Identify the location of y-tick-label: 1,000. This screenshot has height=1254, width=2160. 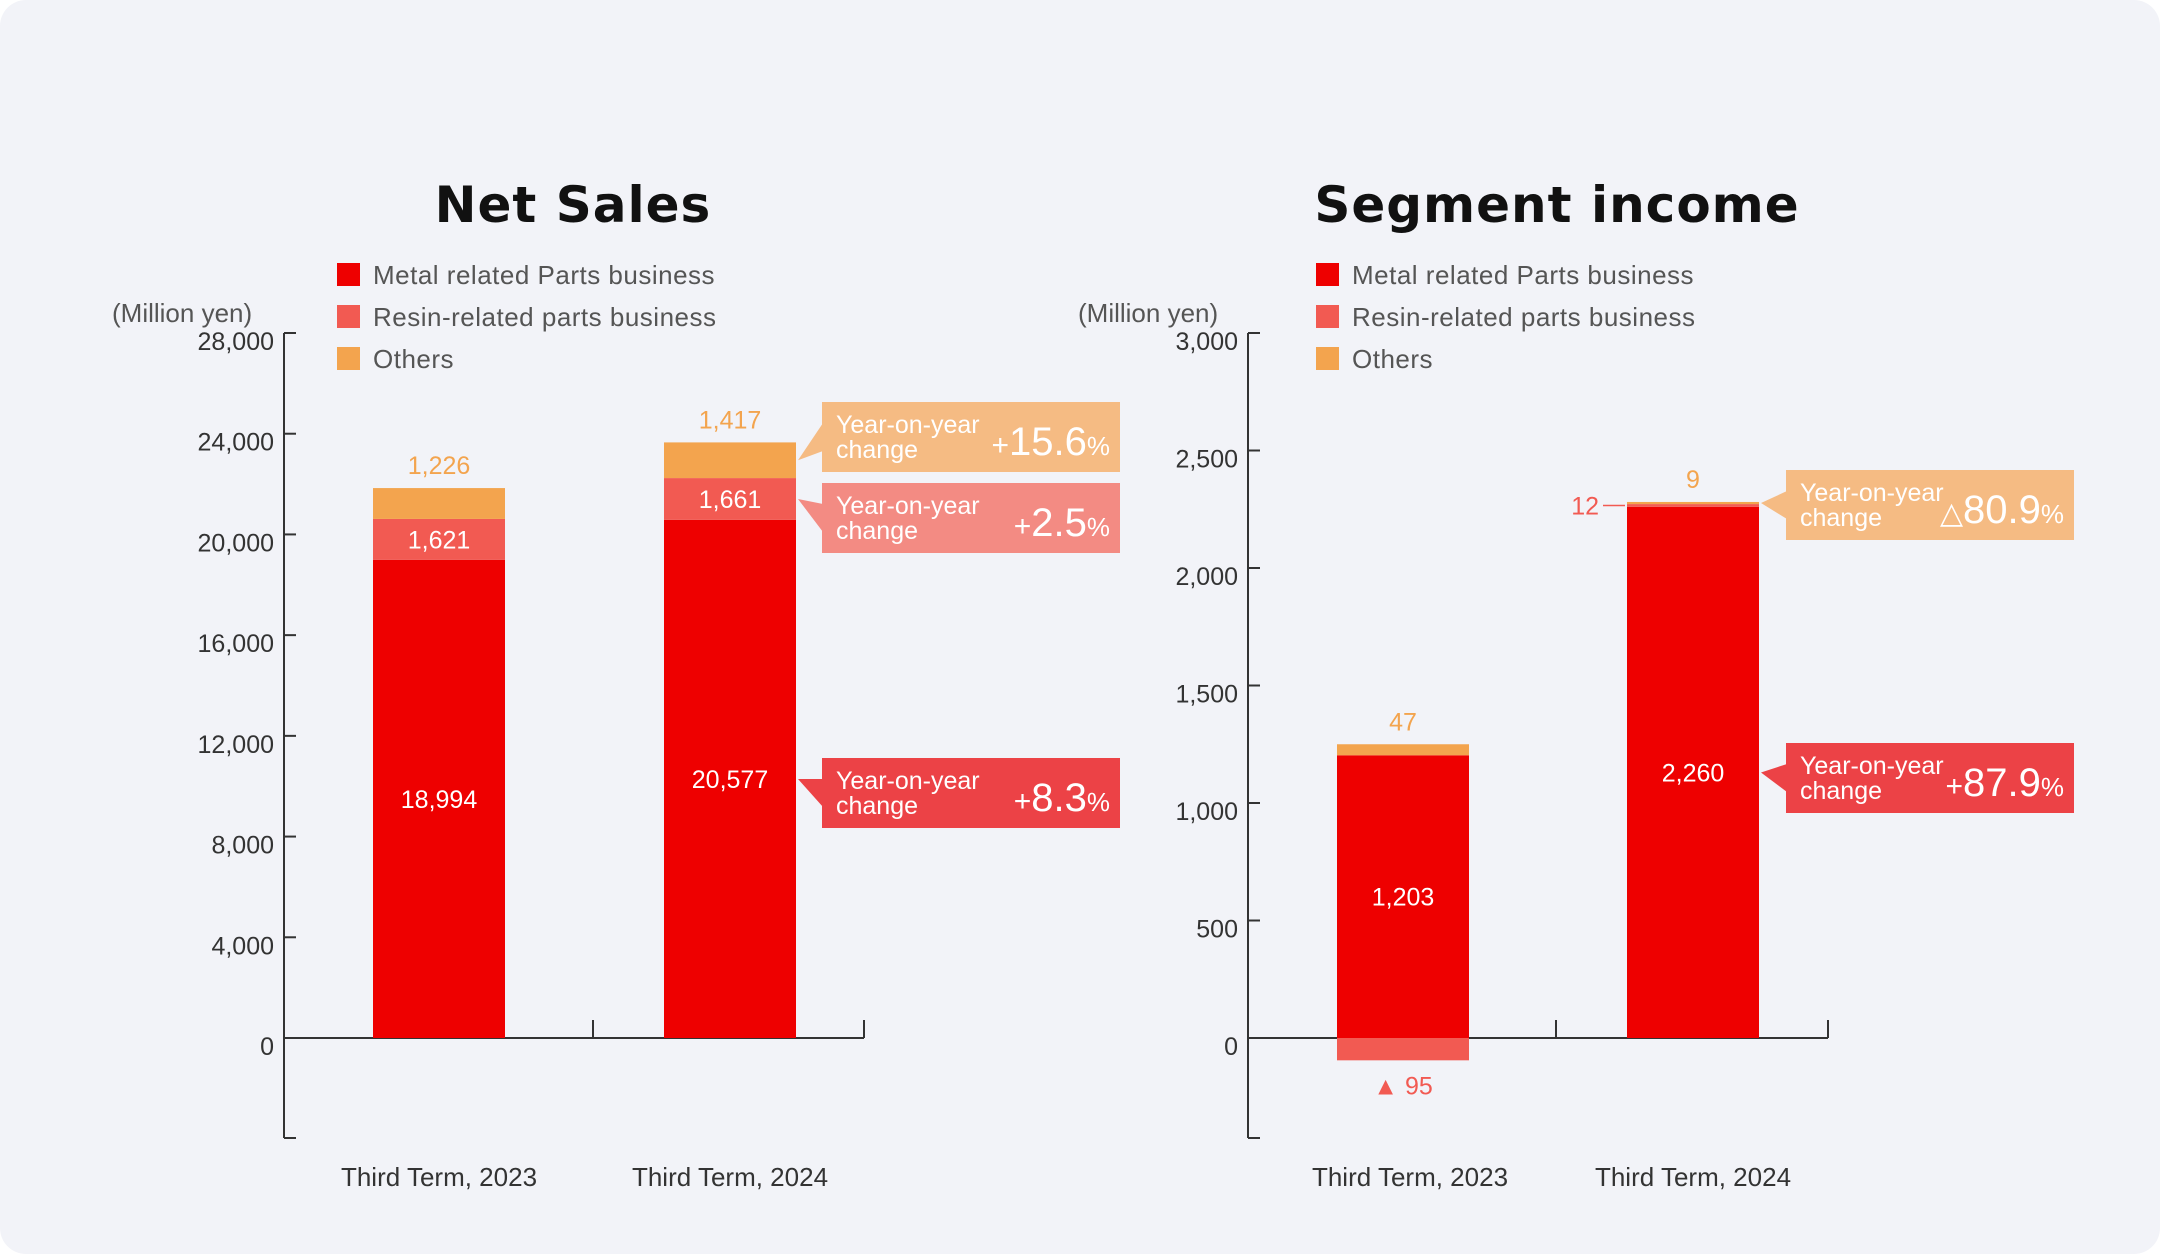
(1206, 812).